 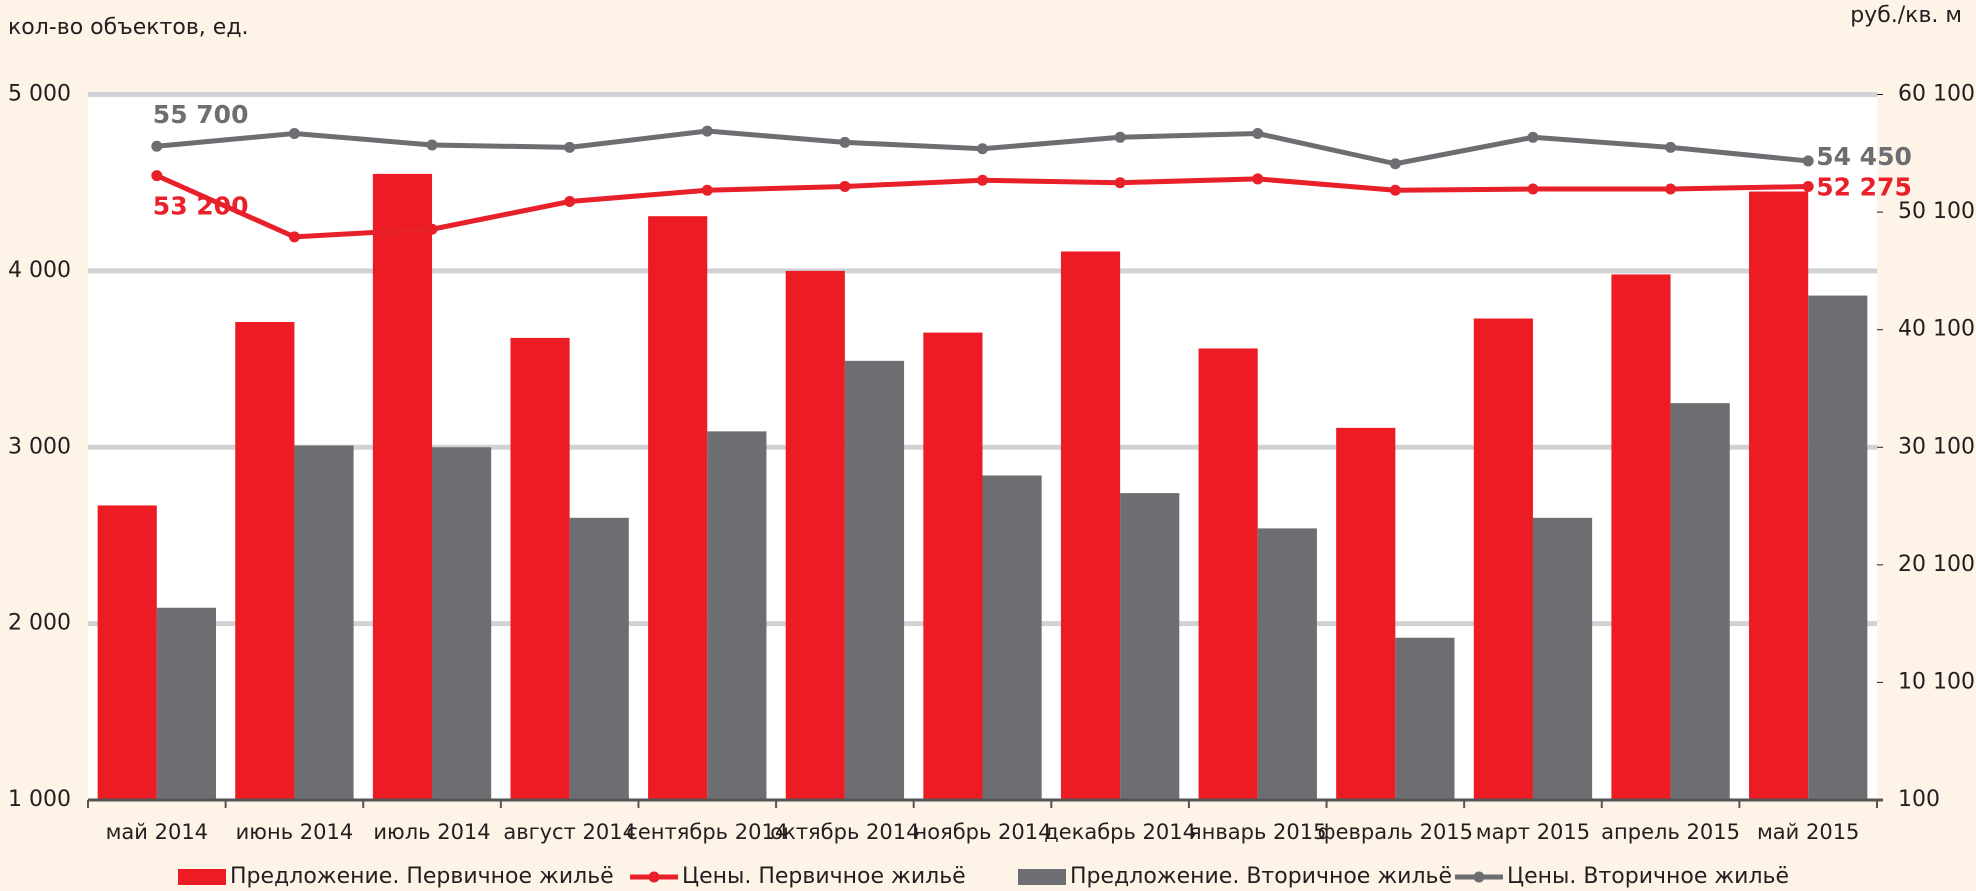 I want to click on x-tick-label: май 2015, so click(x=1808, y=832).